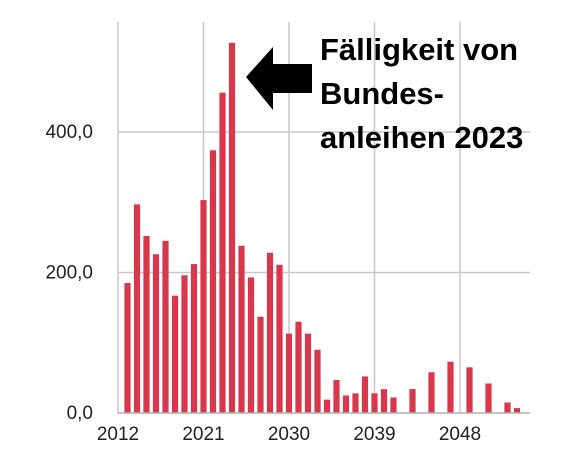 Image resolution: width=561 pixels, height=452 pixels. What do you see at coordinates (80, 413) in the screenshot?
I see `y-tick-label: 0,0` at bounding box center [80, 413].